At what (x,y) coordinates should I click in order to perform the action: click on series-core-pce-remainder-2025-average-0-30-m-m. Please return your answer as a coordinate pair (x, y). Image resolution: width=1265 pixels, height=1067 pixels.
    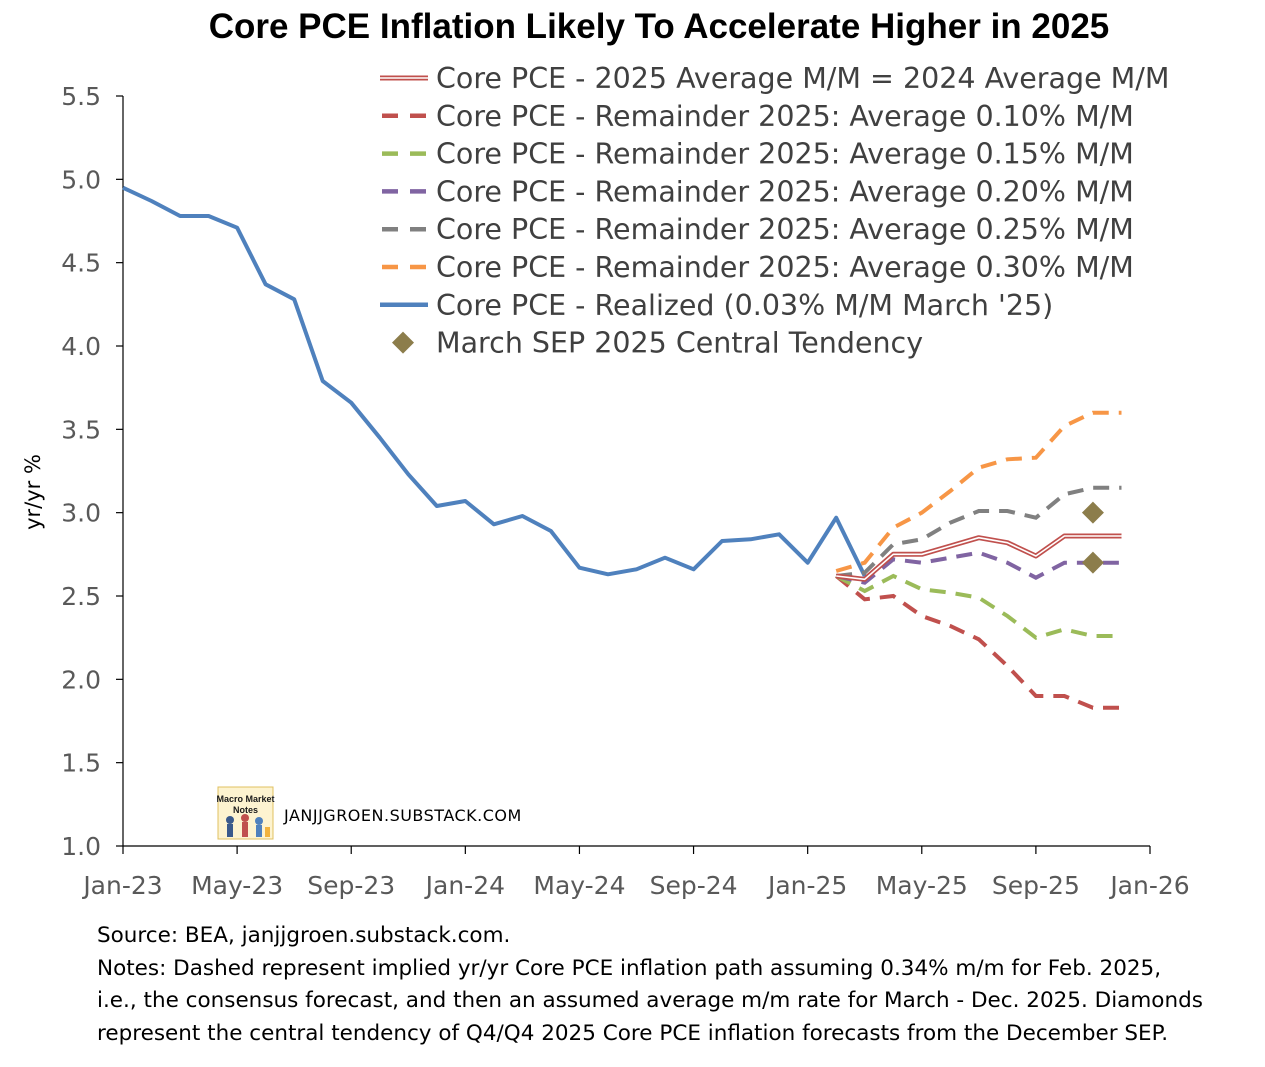
    Looking at the image, I should click on (978, 491).